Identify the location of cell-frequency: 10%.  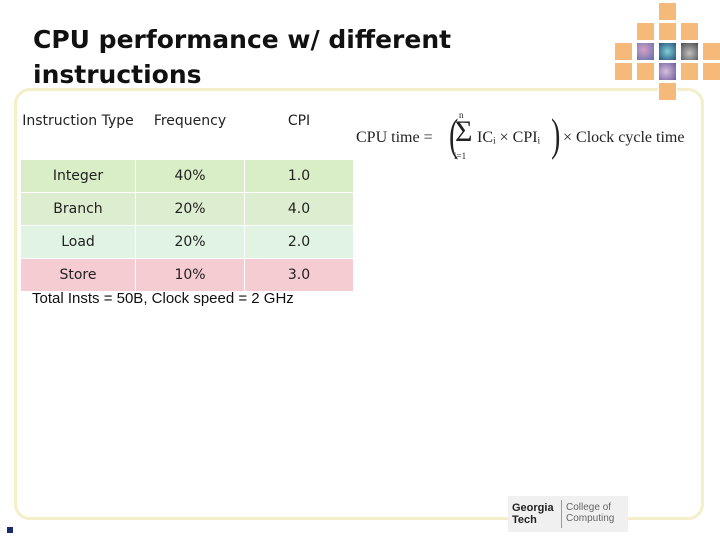
(190, 274).